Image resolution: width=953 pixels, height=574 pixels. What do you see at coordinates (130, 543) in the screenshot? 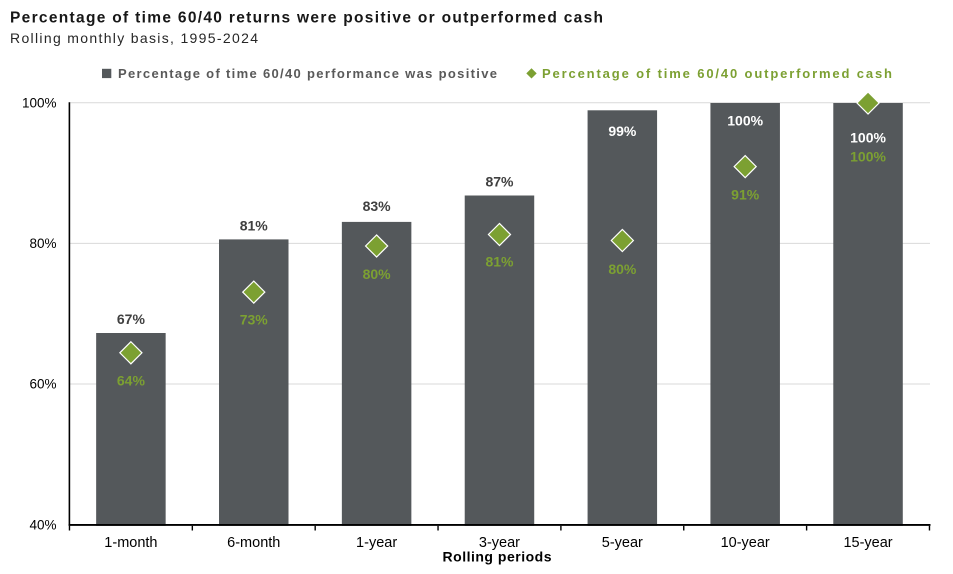
I see `svg-text: 1-month` at bounding box center [130, 543].